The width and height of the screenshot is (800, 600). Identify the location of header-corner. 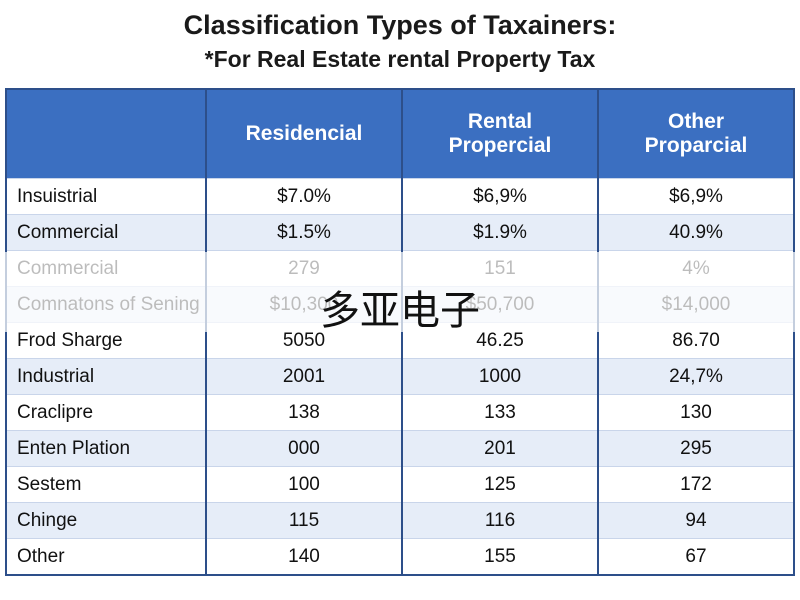
(105, 134).